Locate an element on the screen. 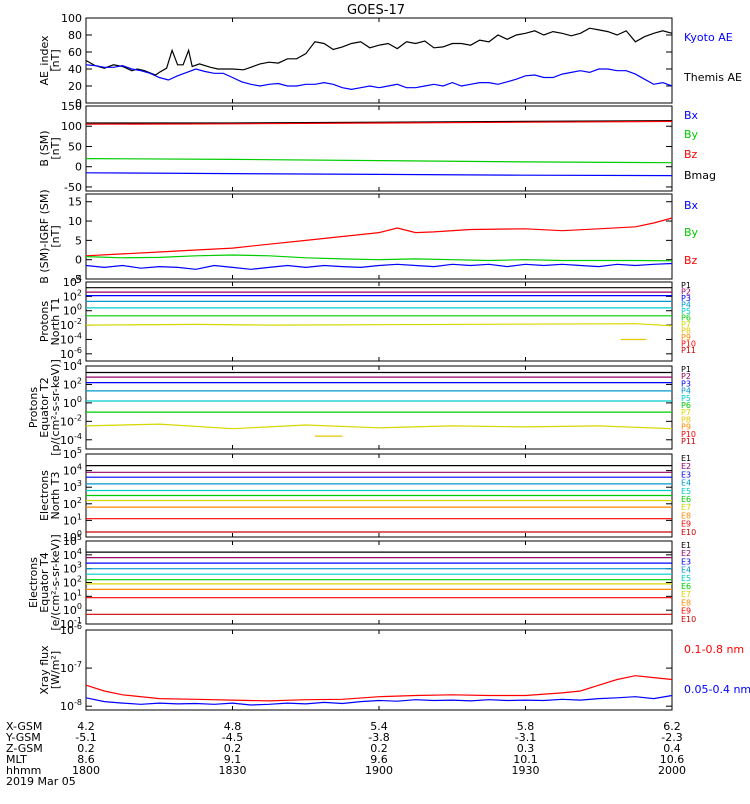 The image size is (750, 804). legend-entry: P1 is located at coordinates (686, 369).